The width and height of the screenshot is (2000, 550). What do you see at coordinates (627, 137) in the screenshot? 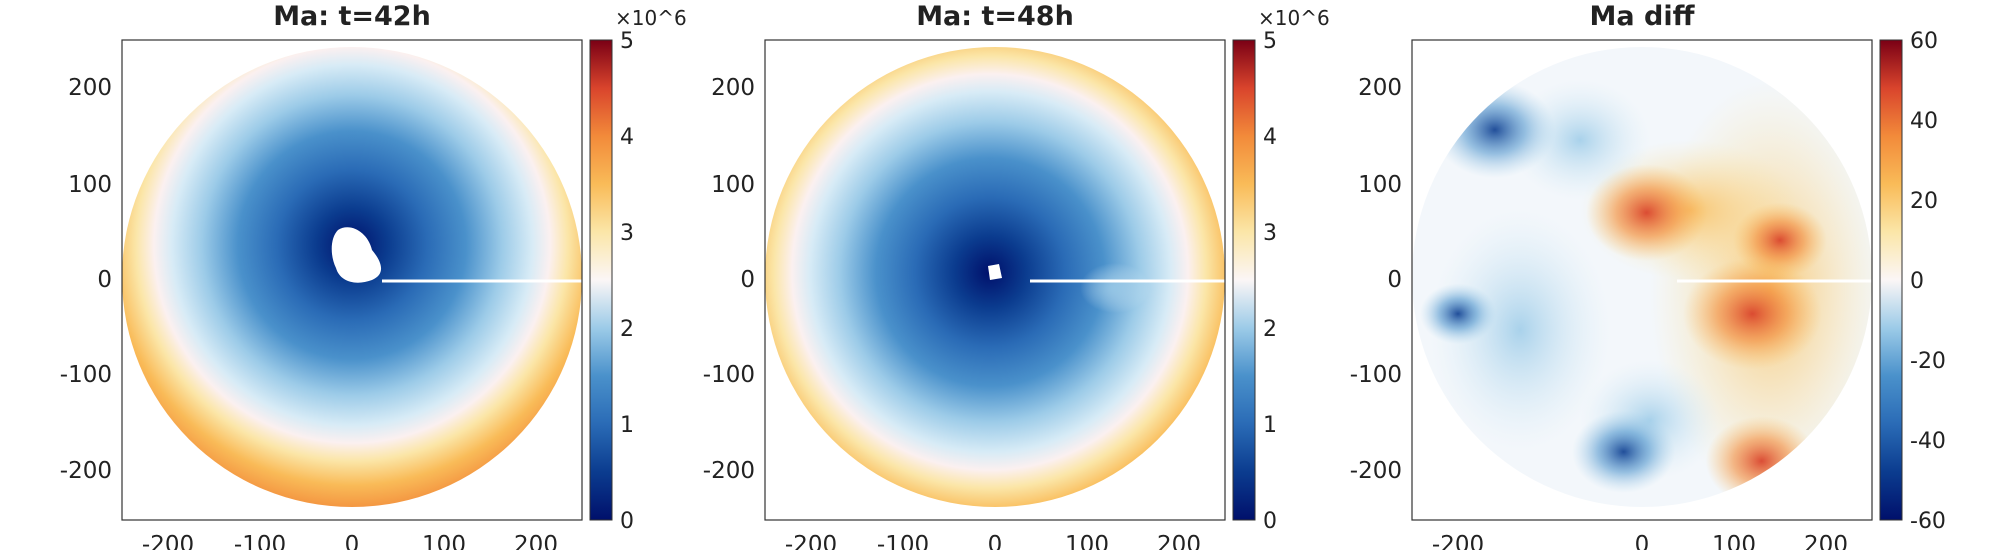
I see `panel-1-colorbar-tick: 4` at bounding box center [627, 137].